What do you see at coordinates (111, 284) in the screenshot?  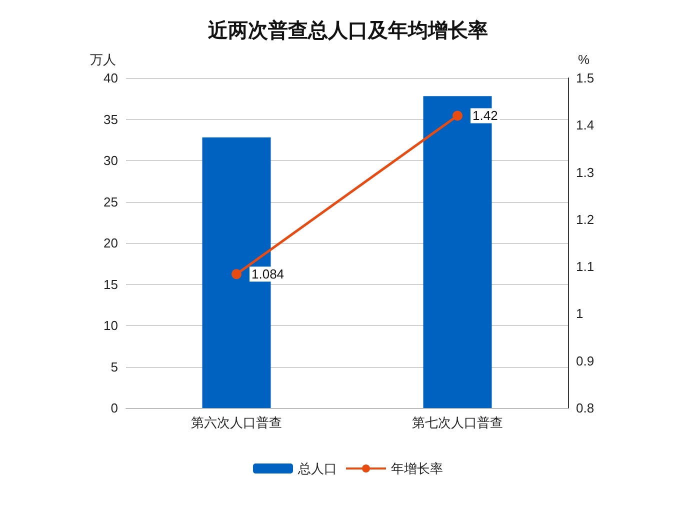 I see `y-tick-label: 15` at bounding box center [111, 284].